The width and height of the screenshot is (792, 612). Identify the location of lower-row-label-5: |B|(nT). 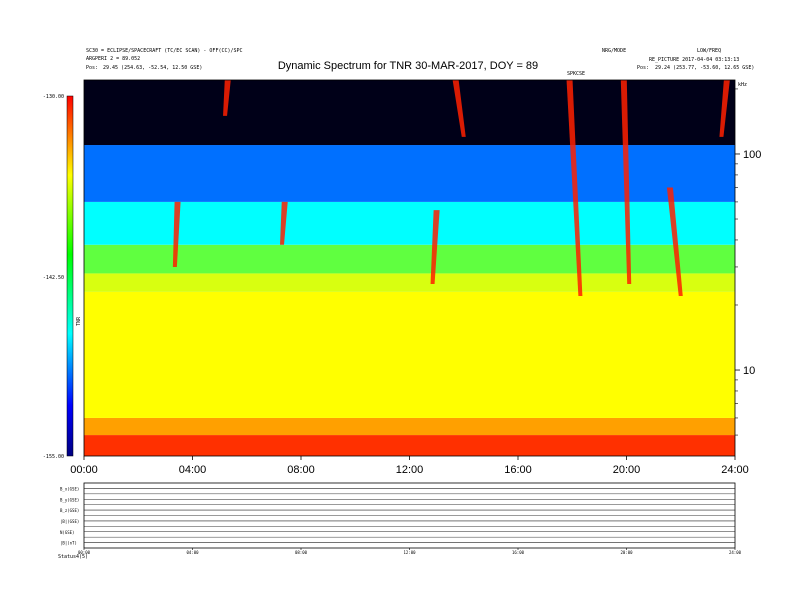
(68, 543).